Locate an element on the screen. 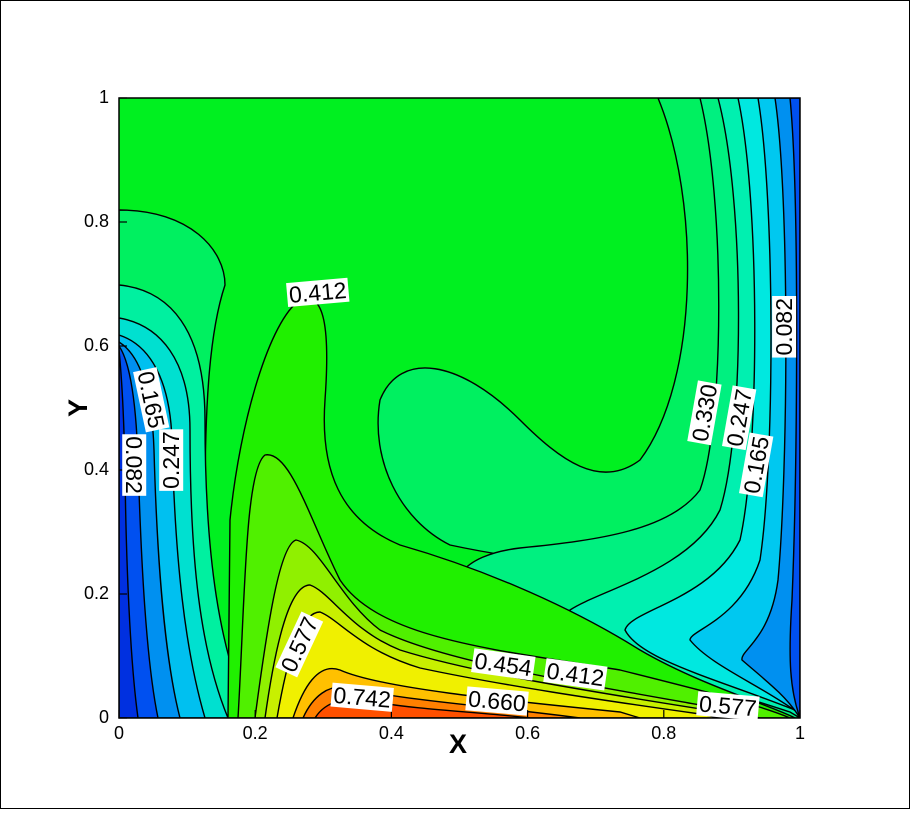 The image size is (910, 814). contour-label-text: 0.247 is located at coordinates (171, 460).